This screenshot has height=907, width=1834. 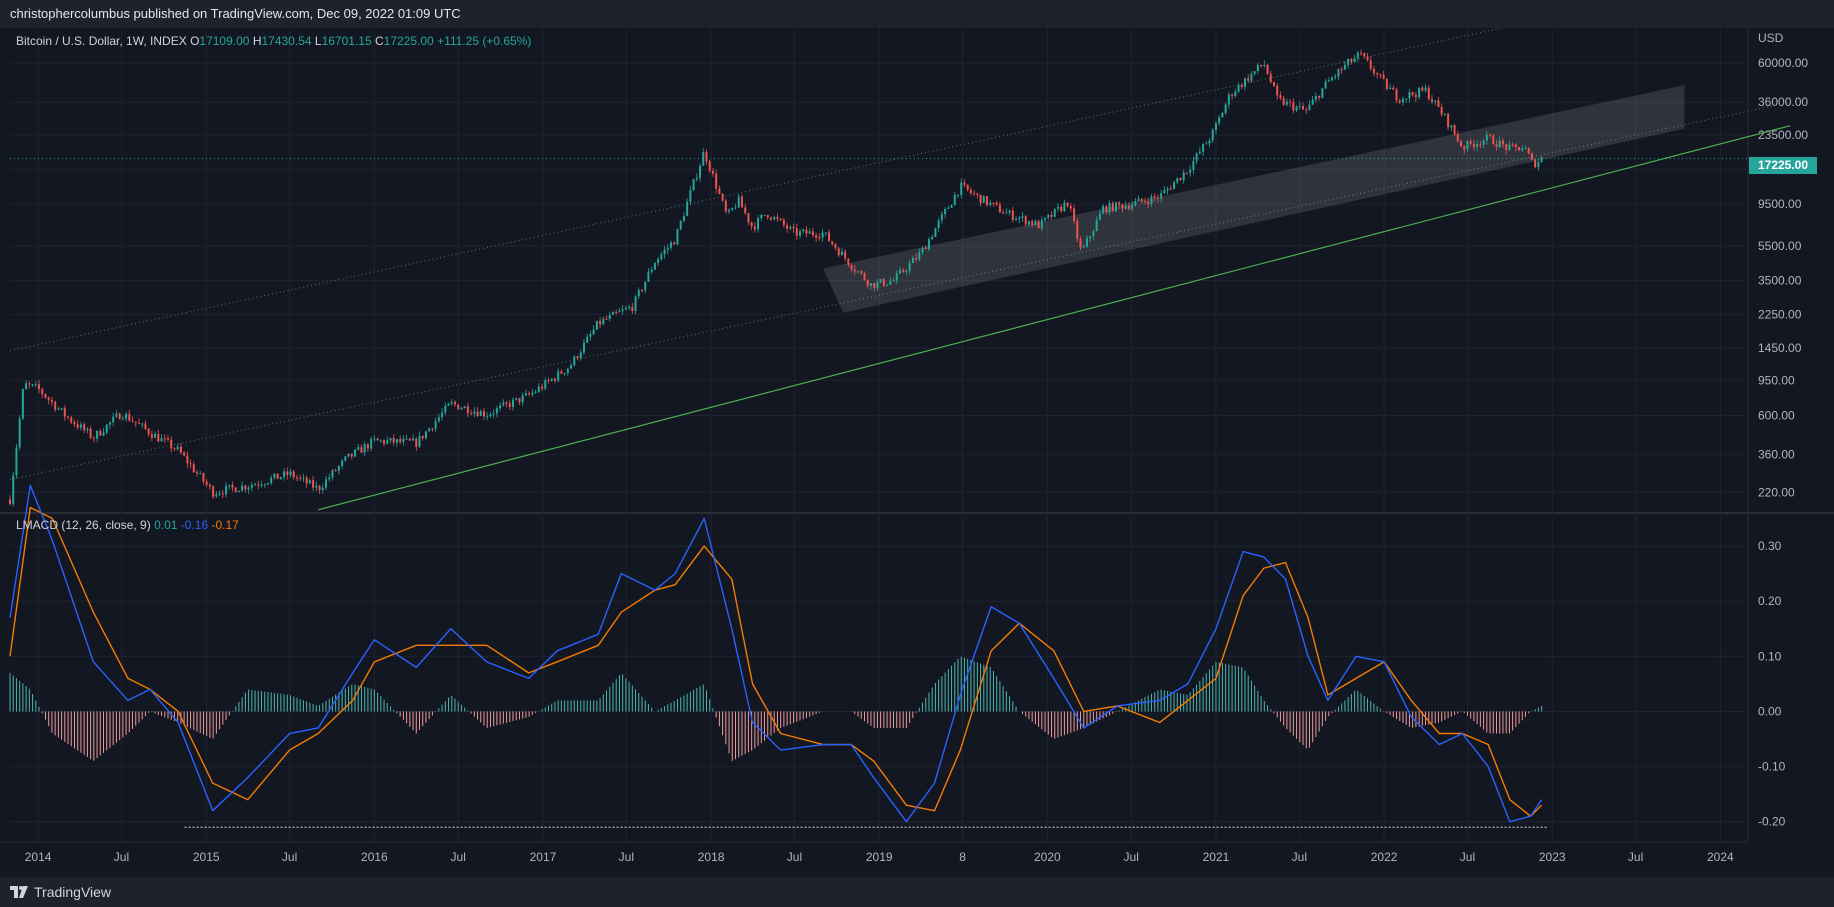 I want to click on time-tick-label: 2015, so click(x=206, y=857).